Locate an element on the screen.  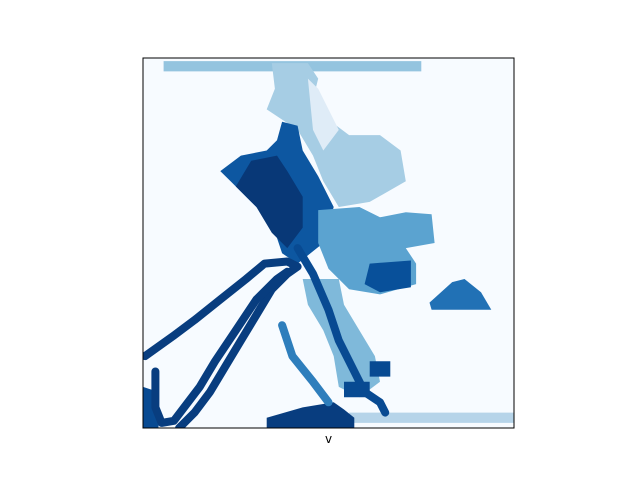
heatmap-contour-left-band-outer is located at coordinates (222, 342).